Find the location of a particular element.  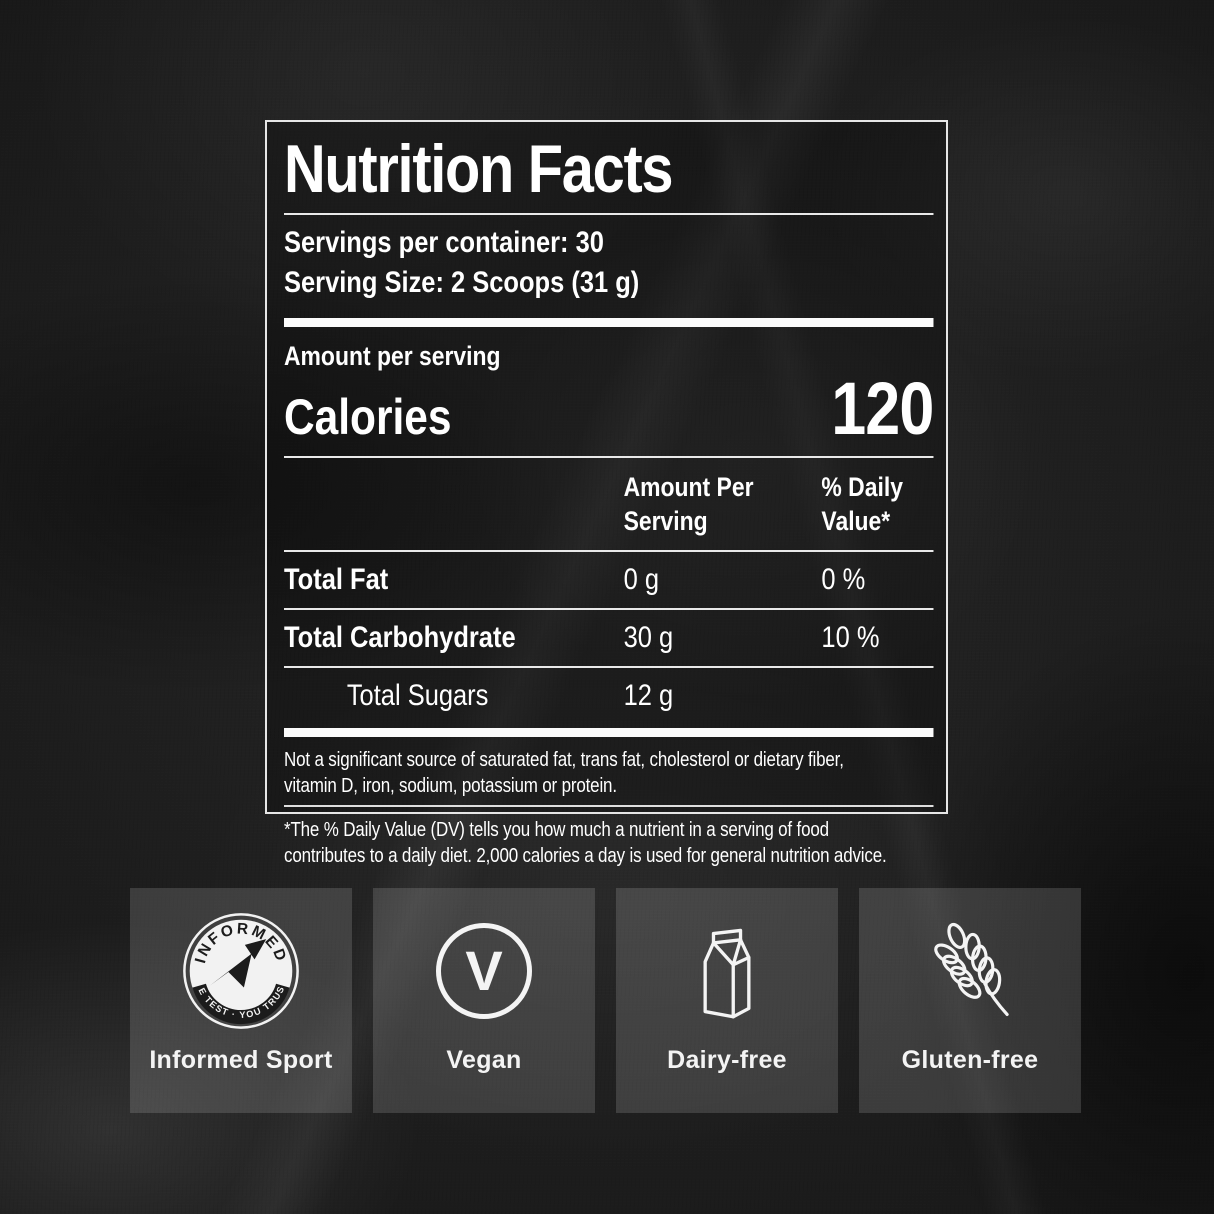

serving-size: Serving Size: 2 Scoops (31 g) is located at coordinates (462, 283).